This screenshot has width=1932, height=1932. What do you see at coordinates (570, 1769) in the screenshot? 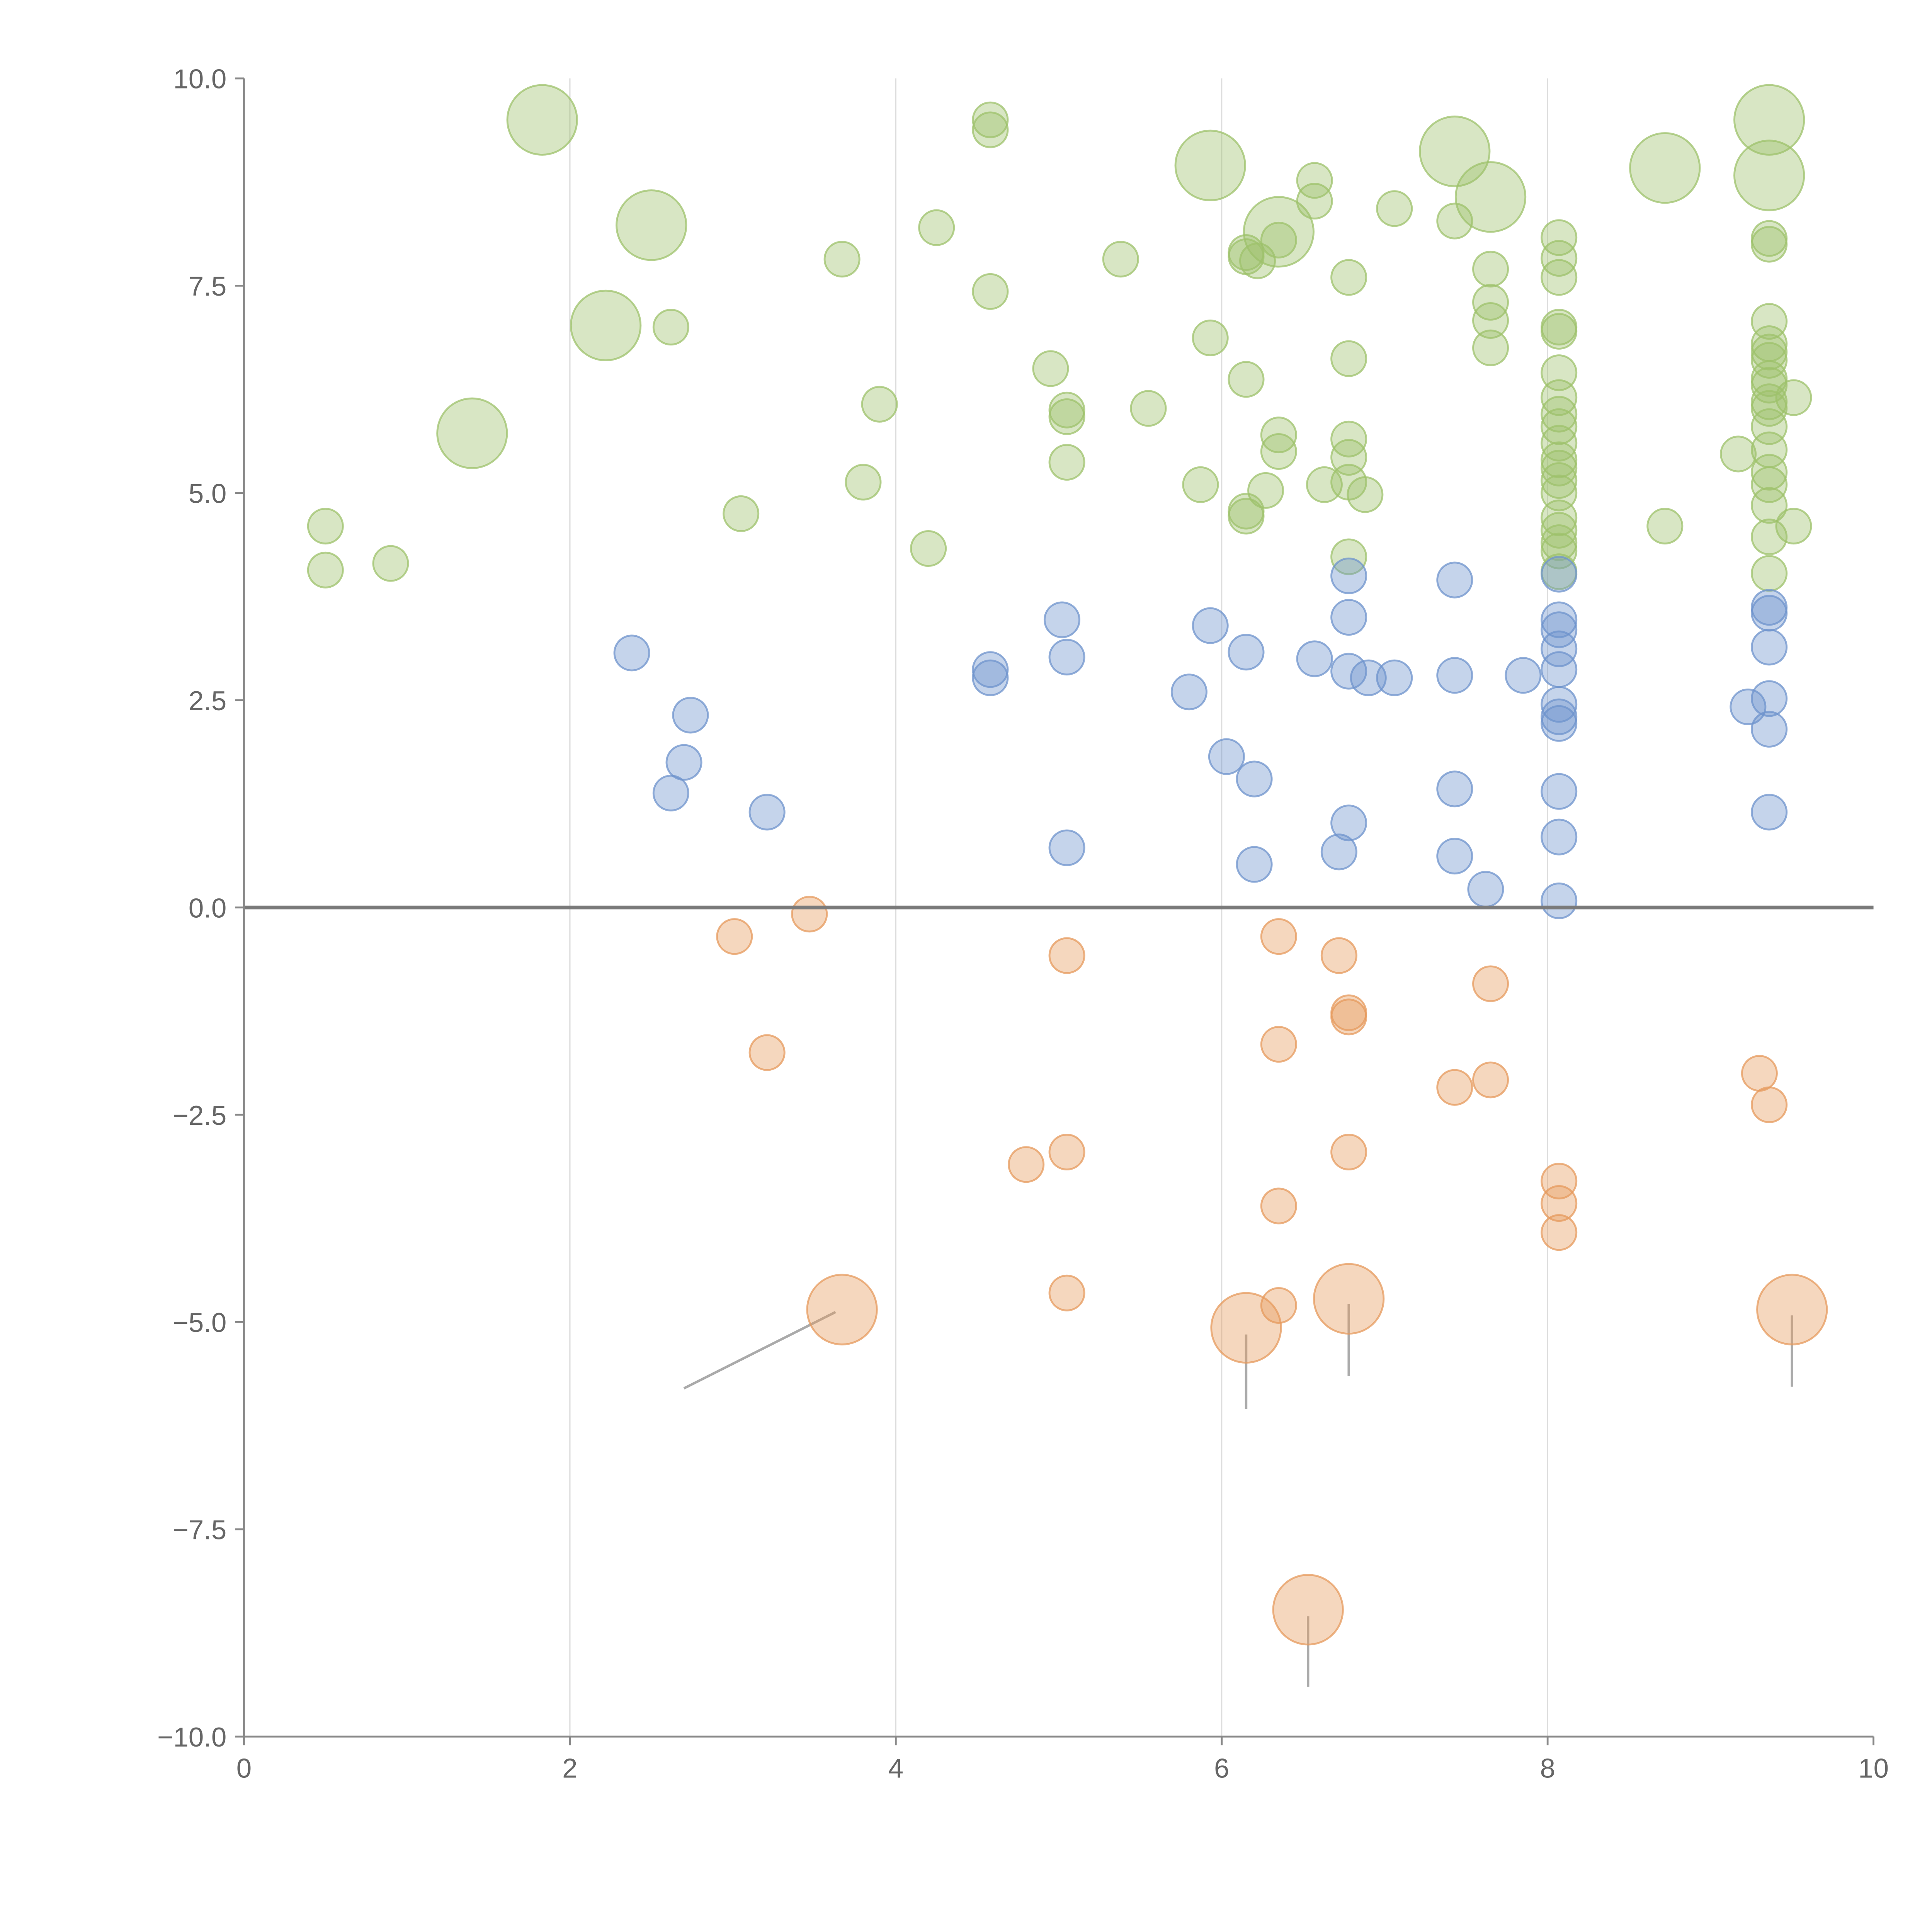
I see `x-tick-label: 2` at bounding box center [570, 1769].